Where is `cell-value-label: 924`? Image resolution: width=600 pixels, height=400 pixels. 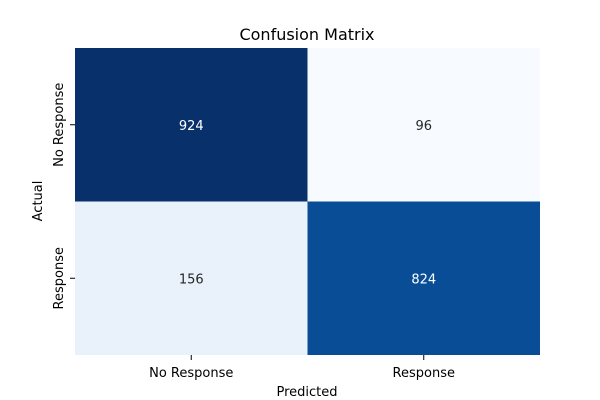 cell-value-label: 924 is located at coordinates (191, 126).